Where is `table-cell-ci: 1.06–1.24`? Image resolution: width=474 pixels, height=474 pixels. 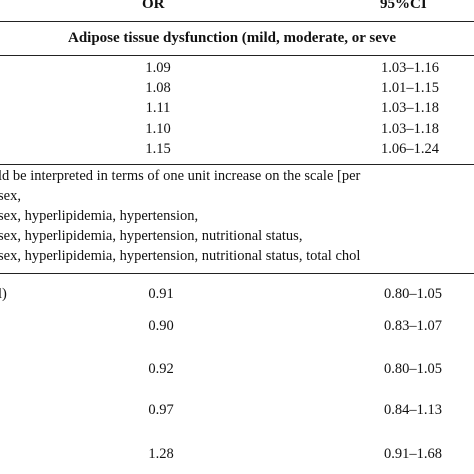
table-cell-ci: 1.06–1.24 is located at coordinates (410, 149).